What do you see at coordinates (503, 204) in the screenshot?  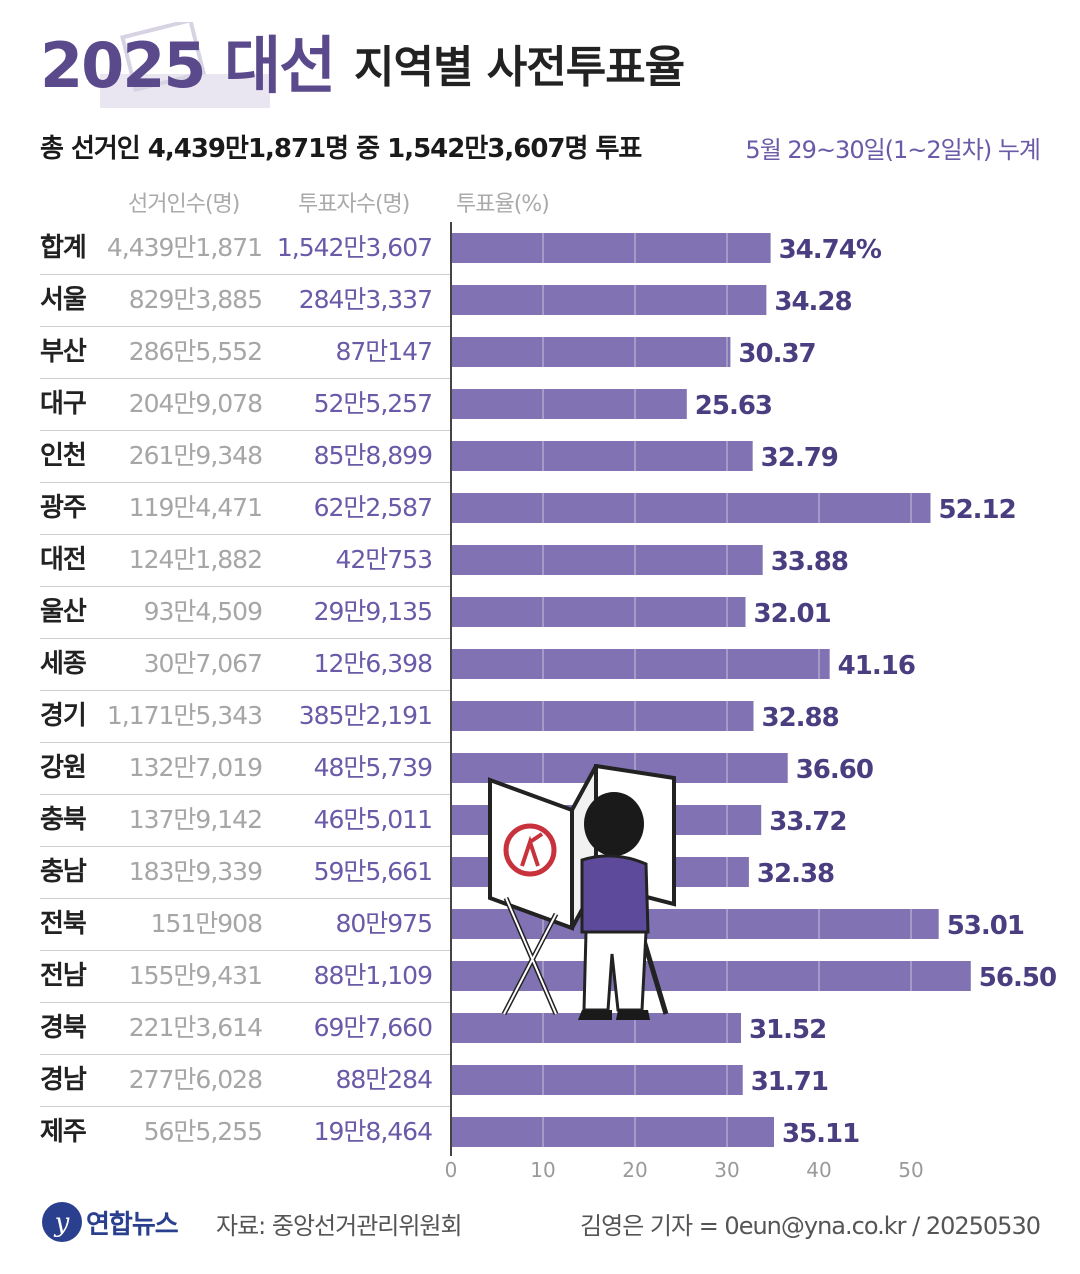 I see `header-rate: 투표율(%)` at bounding box center [503, 204].